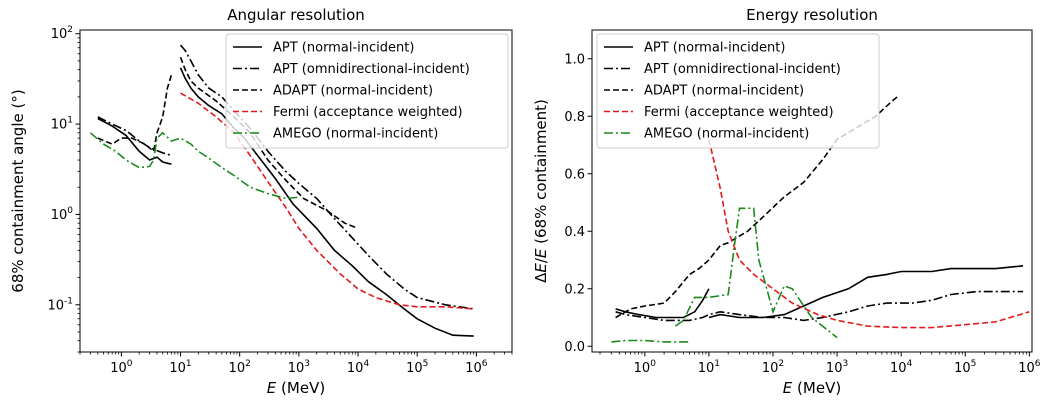 This screenshot has height=403, width=1042. I want to click on y-tick-label: 0.0, so click(574, 347).